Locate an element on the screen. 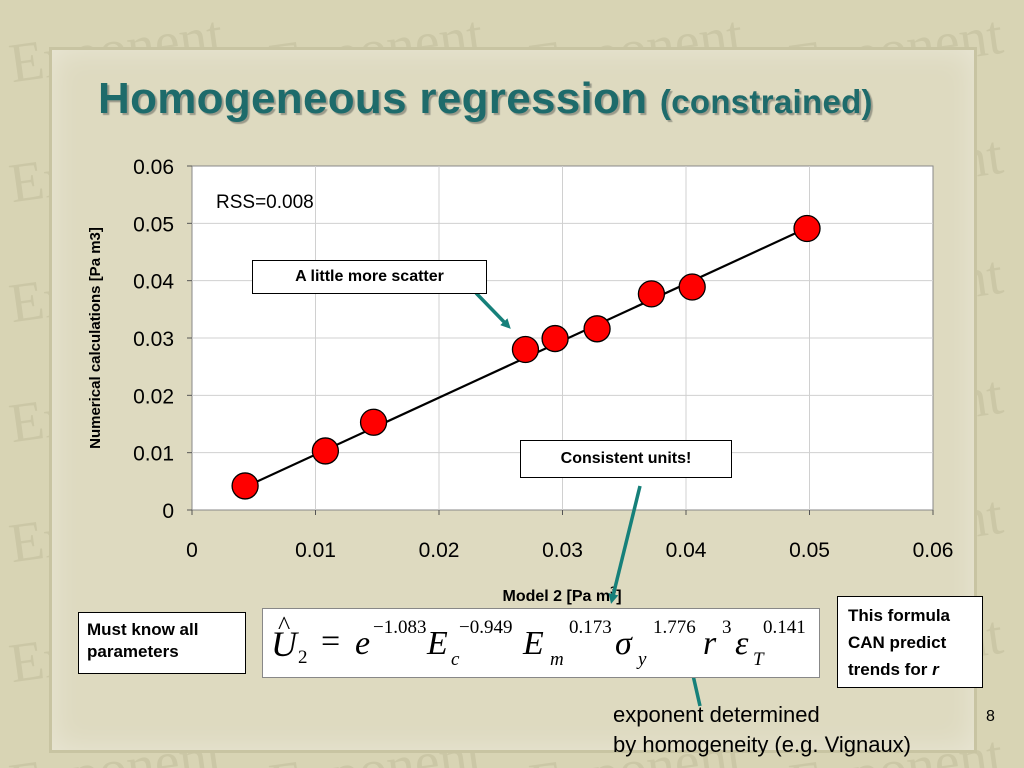 This screenshot has width=1024, height=768. formula-em-exp: 0.173 is located at coordinates (590, 627).